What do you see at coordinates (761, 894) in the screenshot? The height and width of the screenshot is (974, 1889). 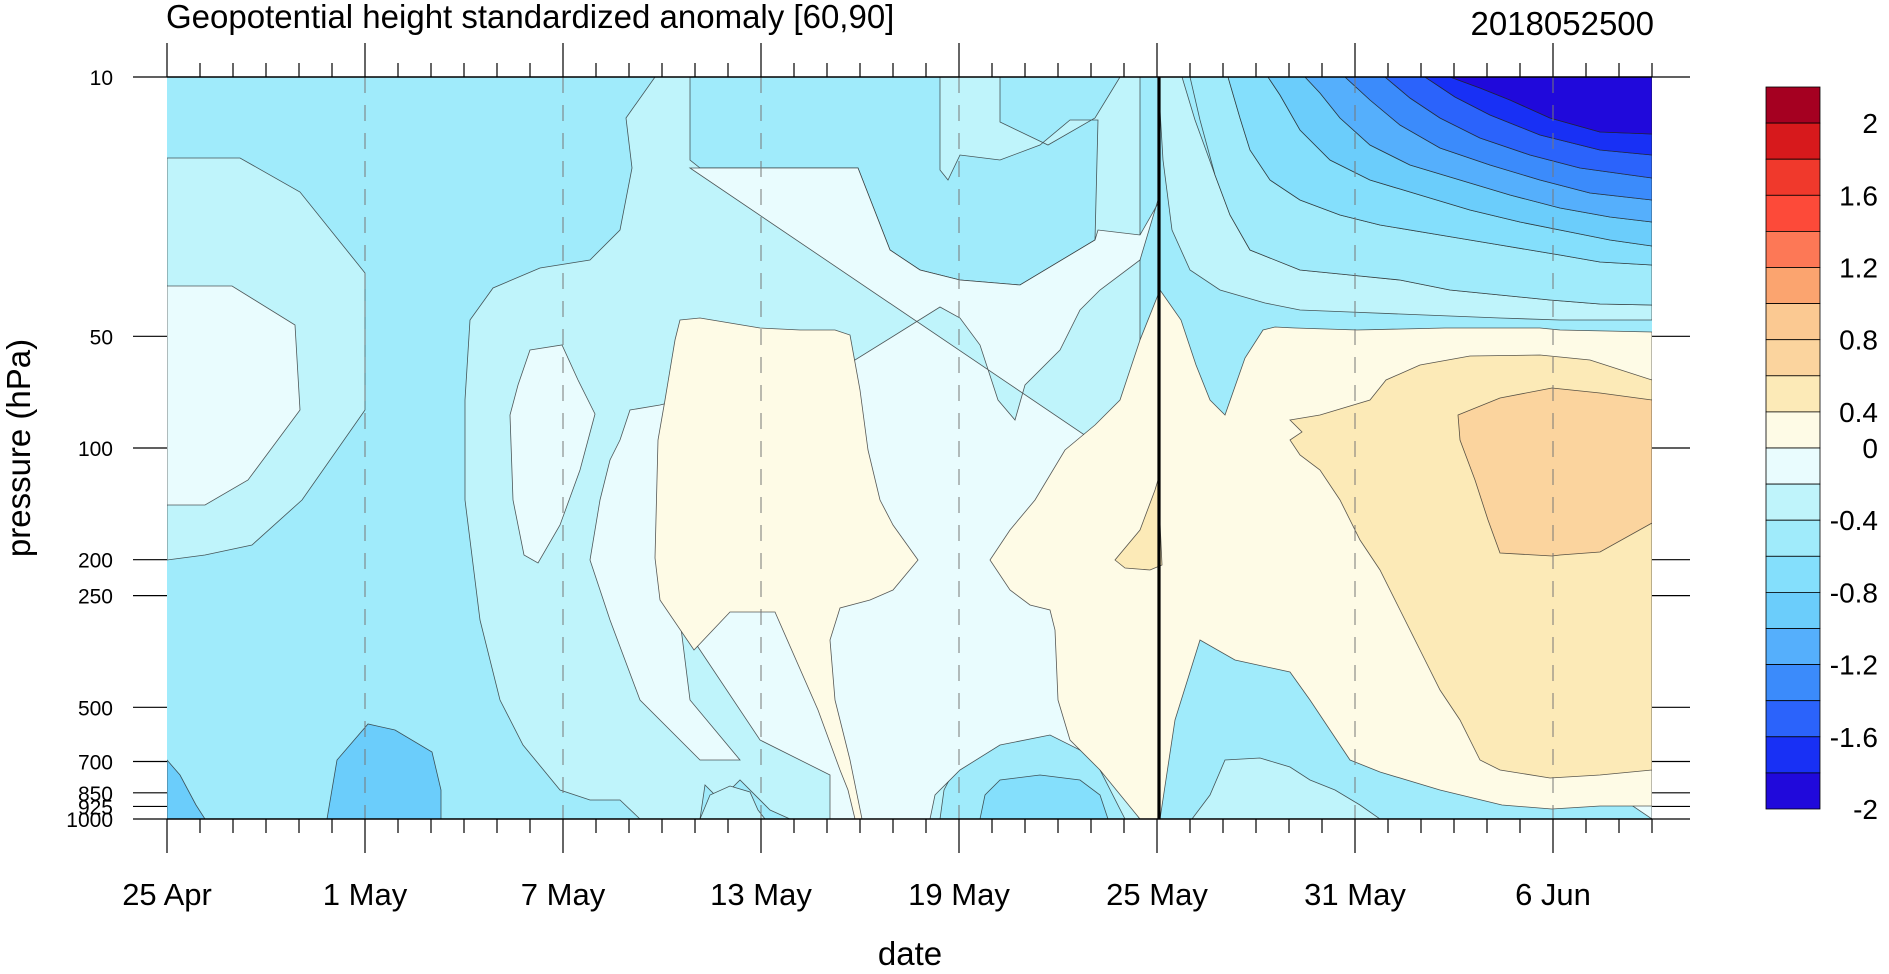 I see `x-tick-label: 13 May` at bounding box center [761, 894].